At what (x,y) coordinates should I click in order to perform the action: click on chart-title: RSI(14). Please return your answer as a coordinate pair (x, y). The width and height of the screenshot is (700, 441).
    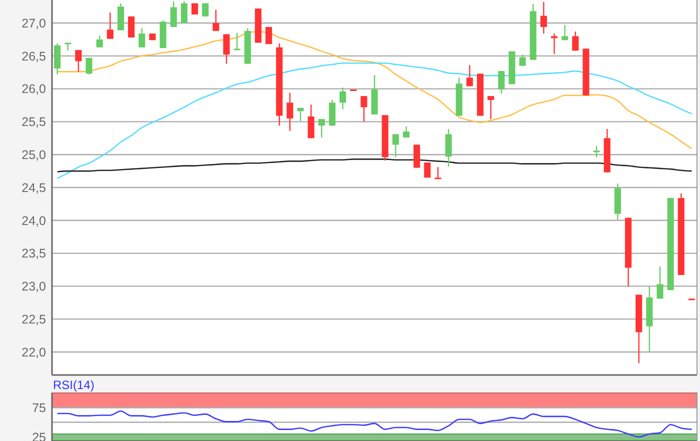
    Looking at the image, I should click on (73, 385).